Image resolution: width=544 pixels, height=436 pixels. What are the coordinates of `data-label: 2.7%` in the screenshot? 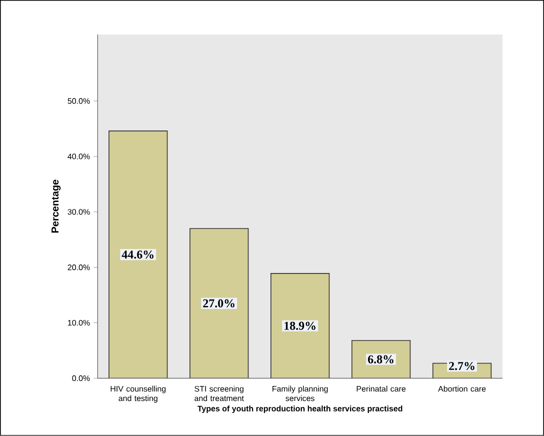 It's located at (461, 366).